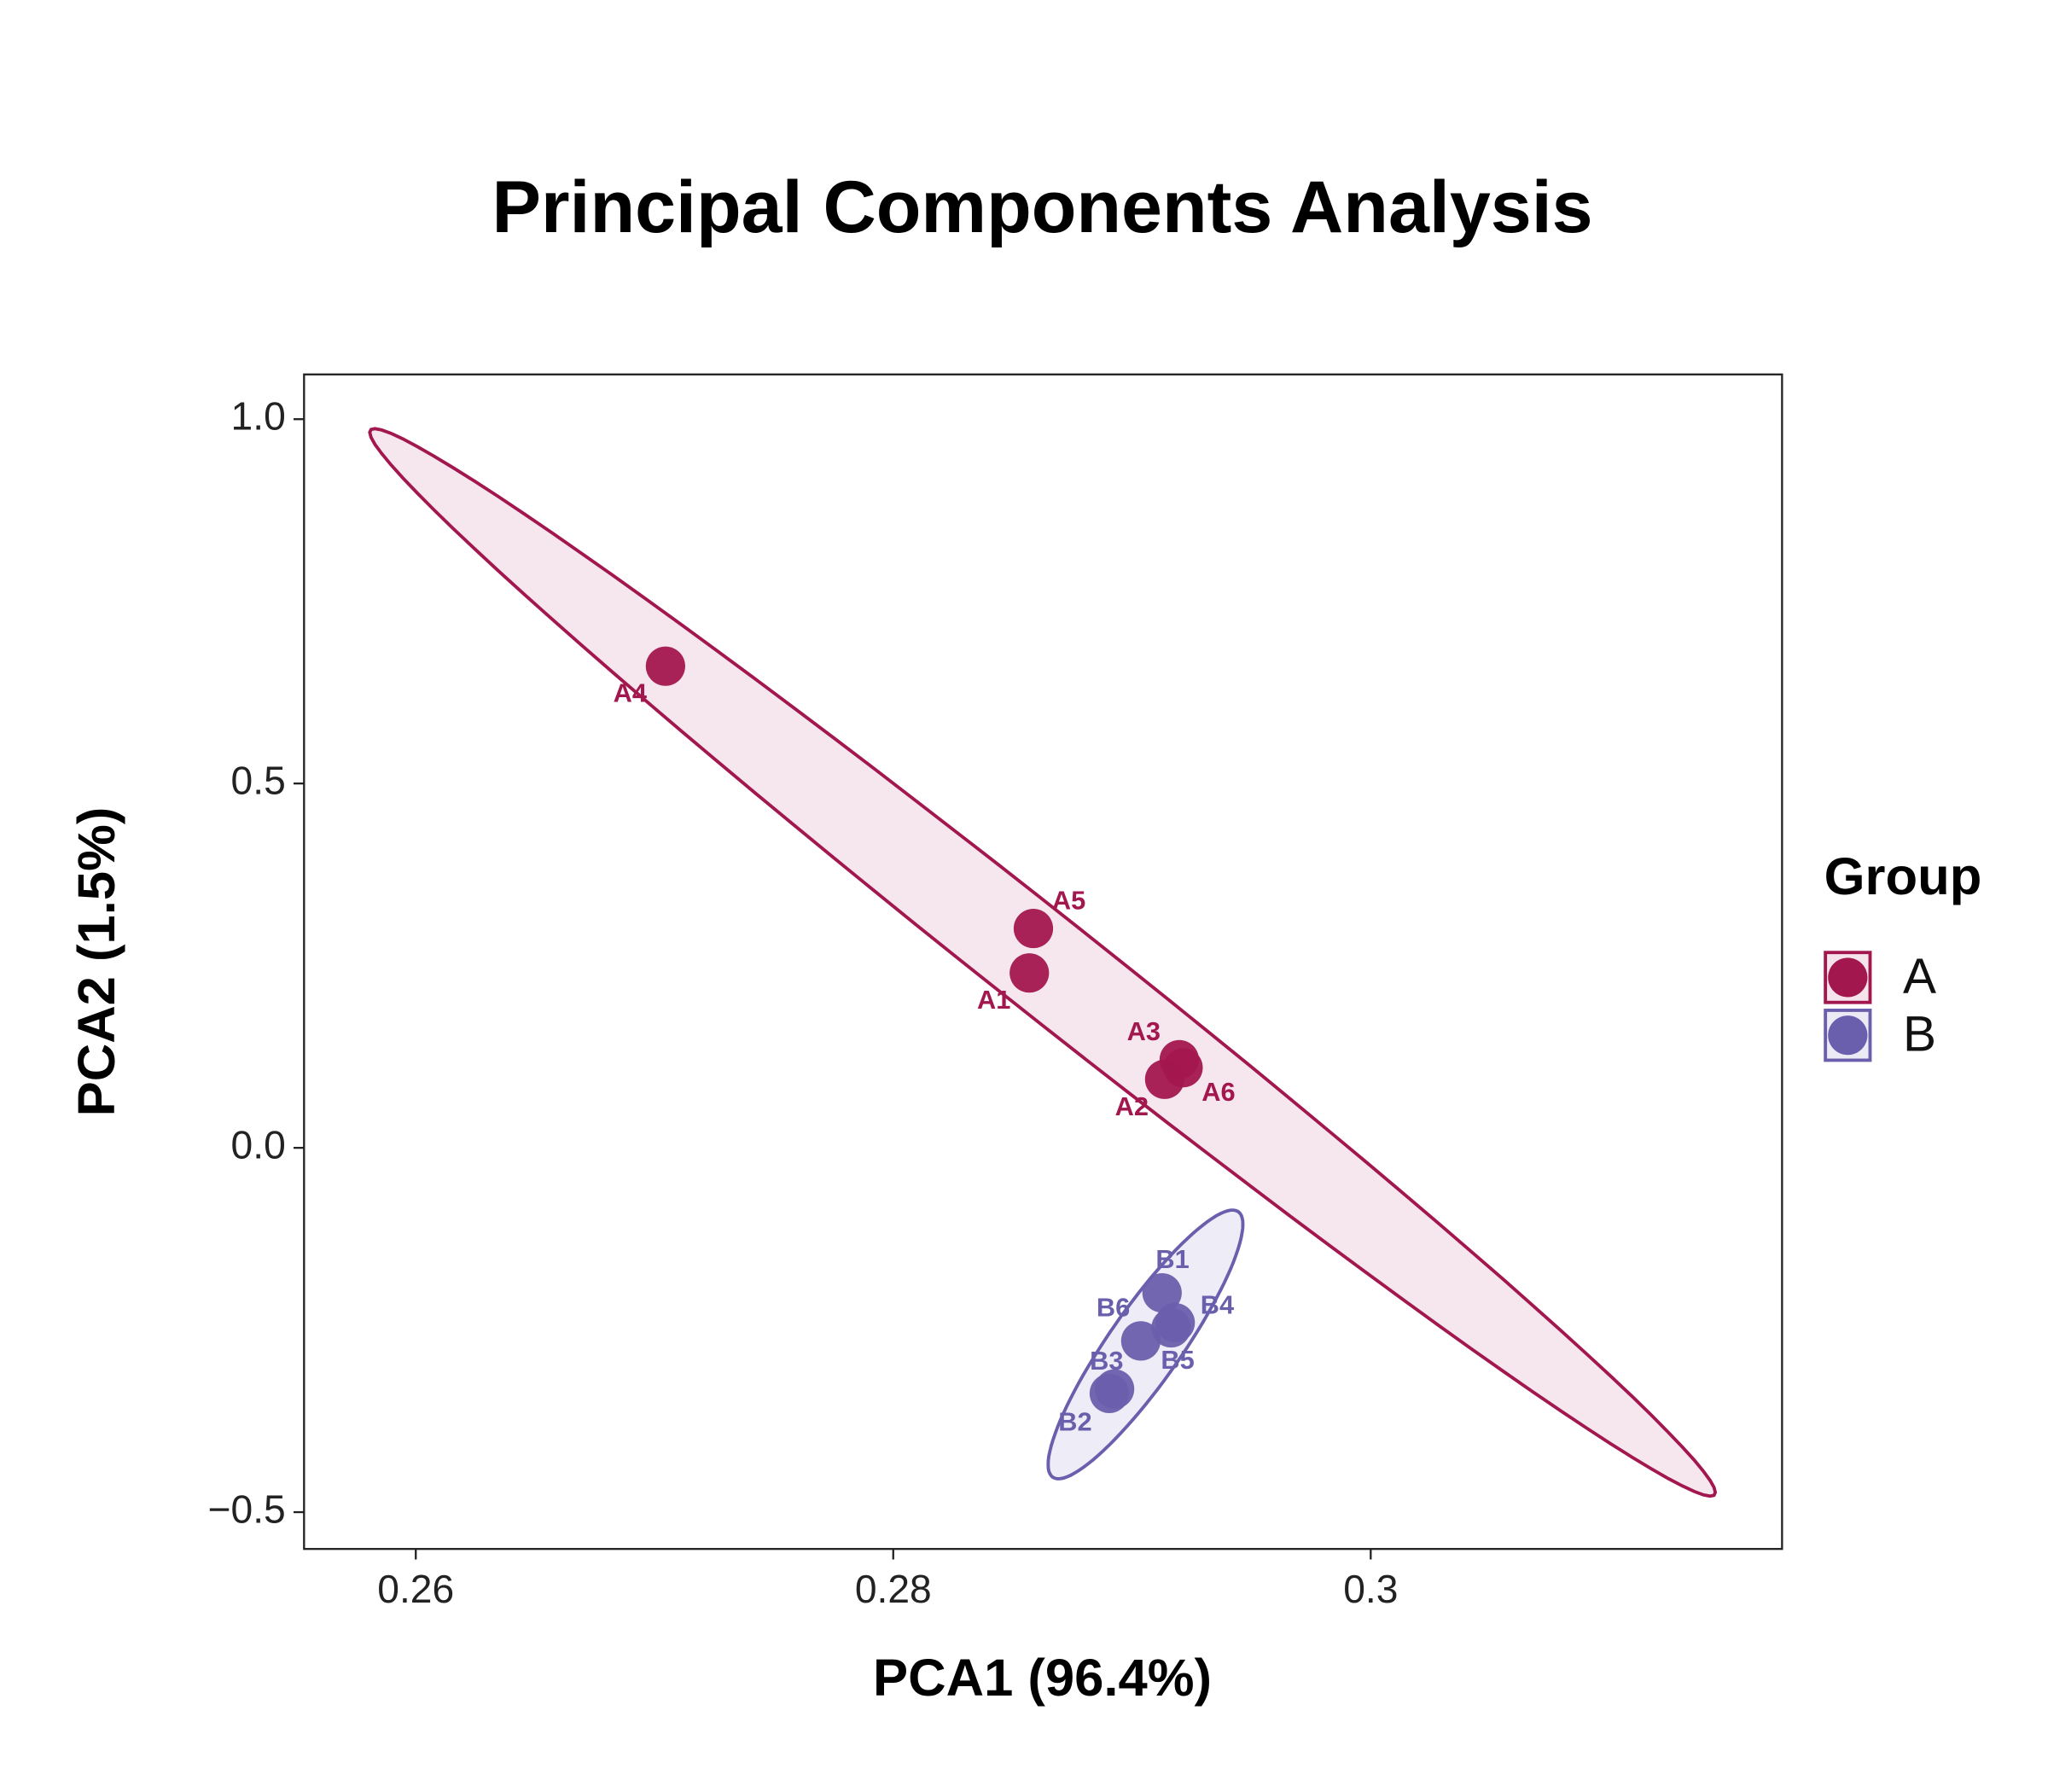 The width and height of the screenshot is (2048, 1792). I want to click on legend-label: B, so click(1920, 1034).